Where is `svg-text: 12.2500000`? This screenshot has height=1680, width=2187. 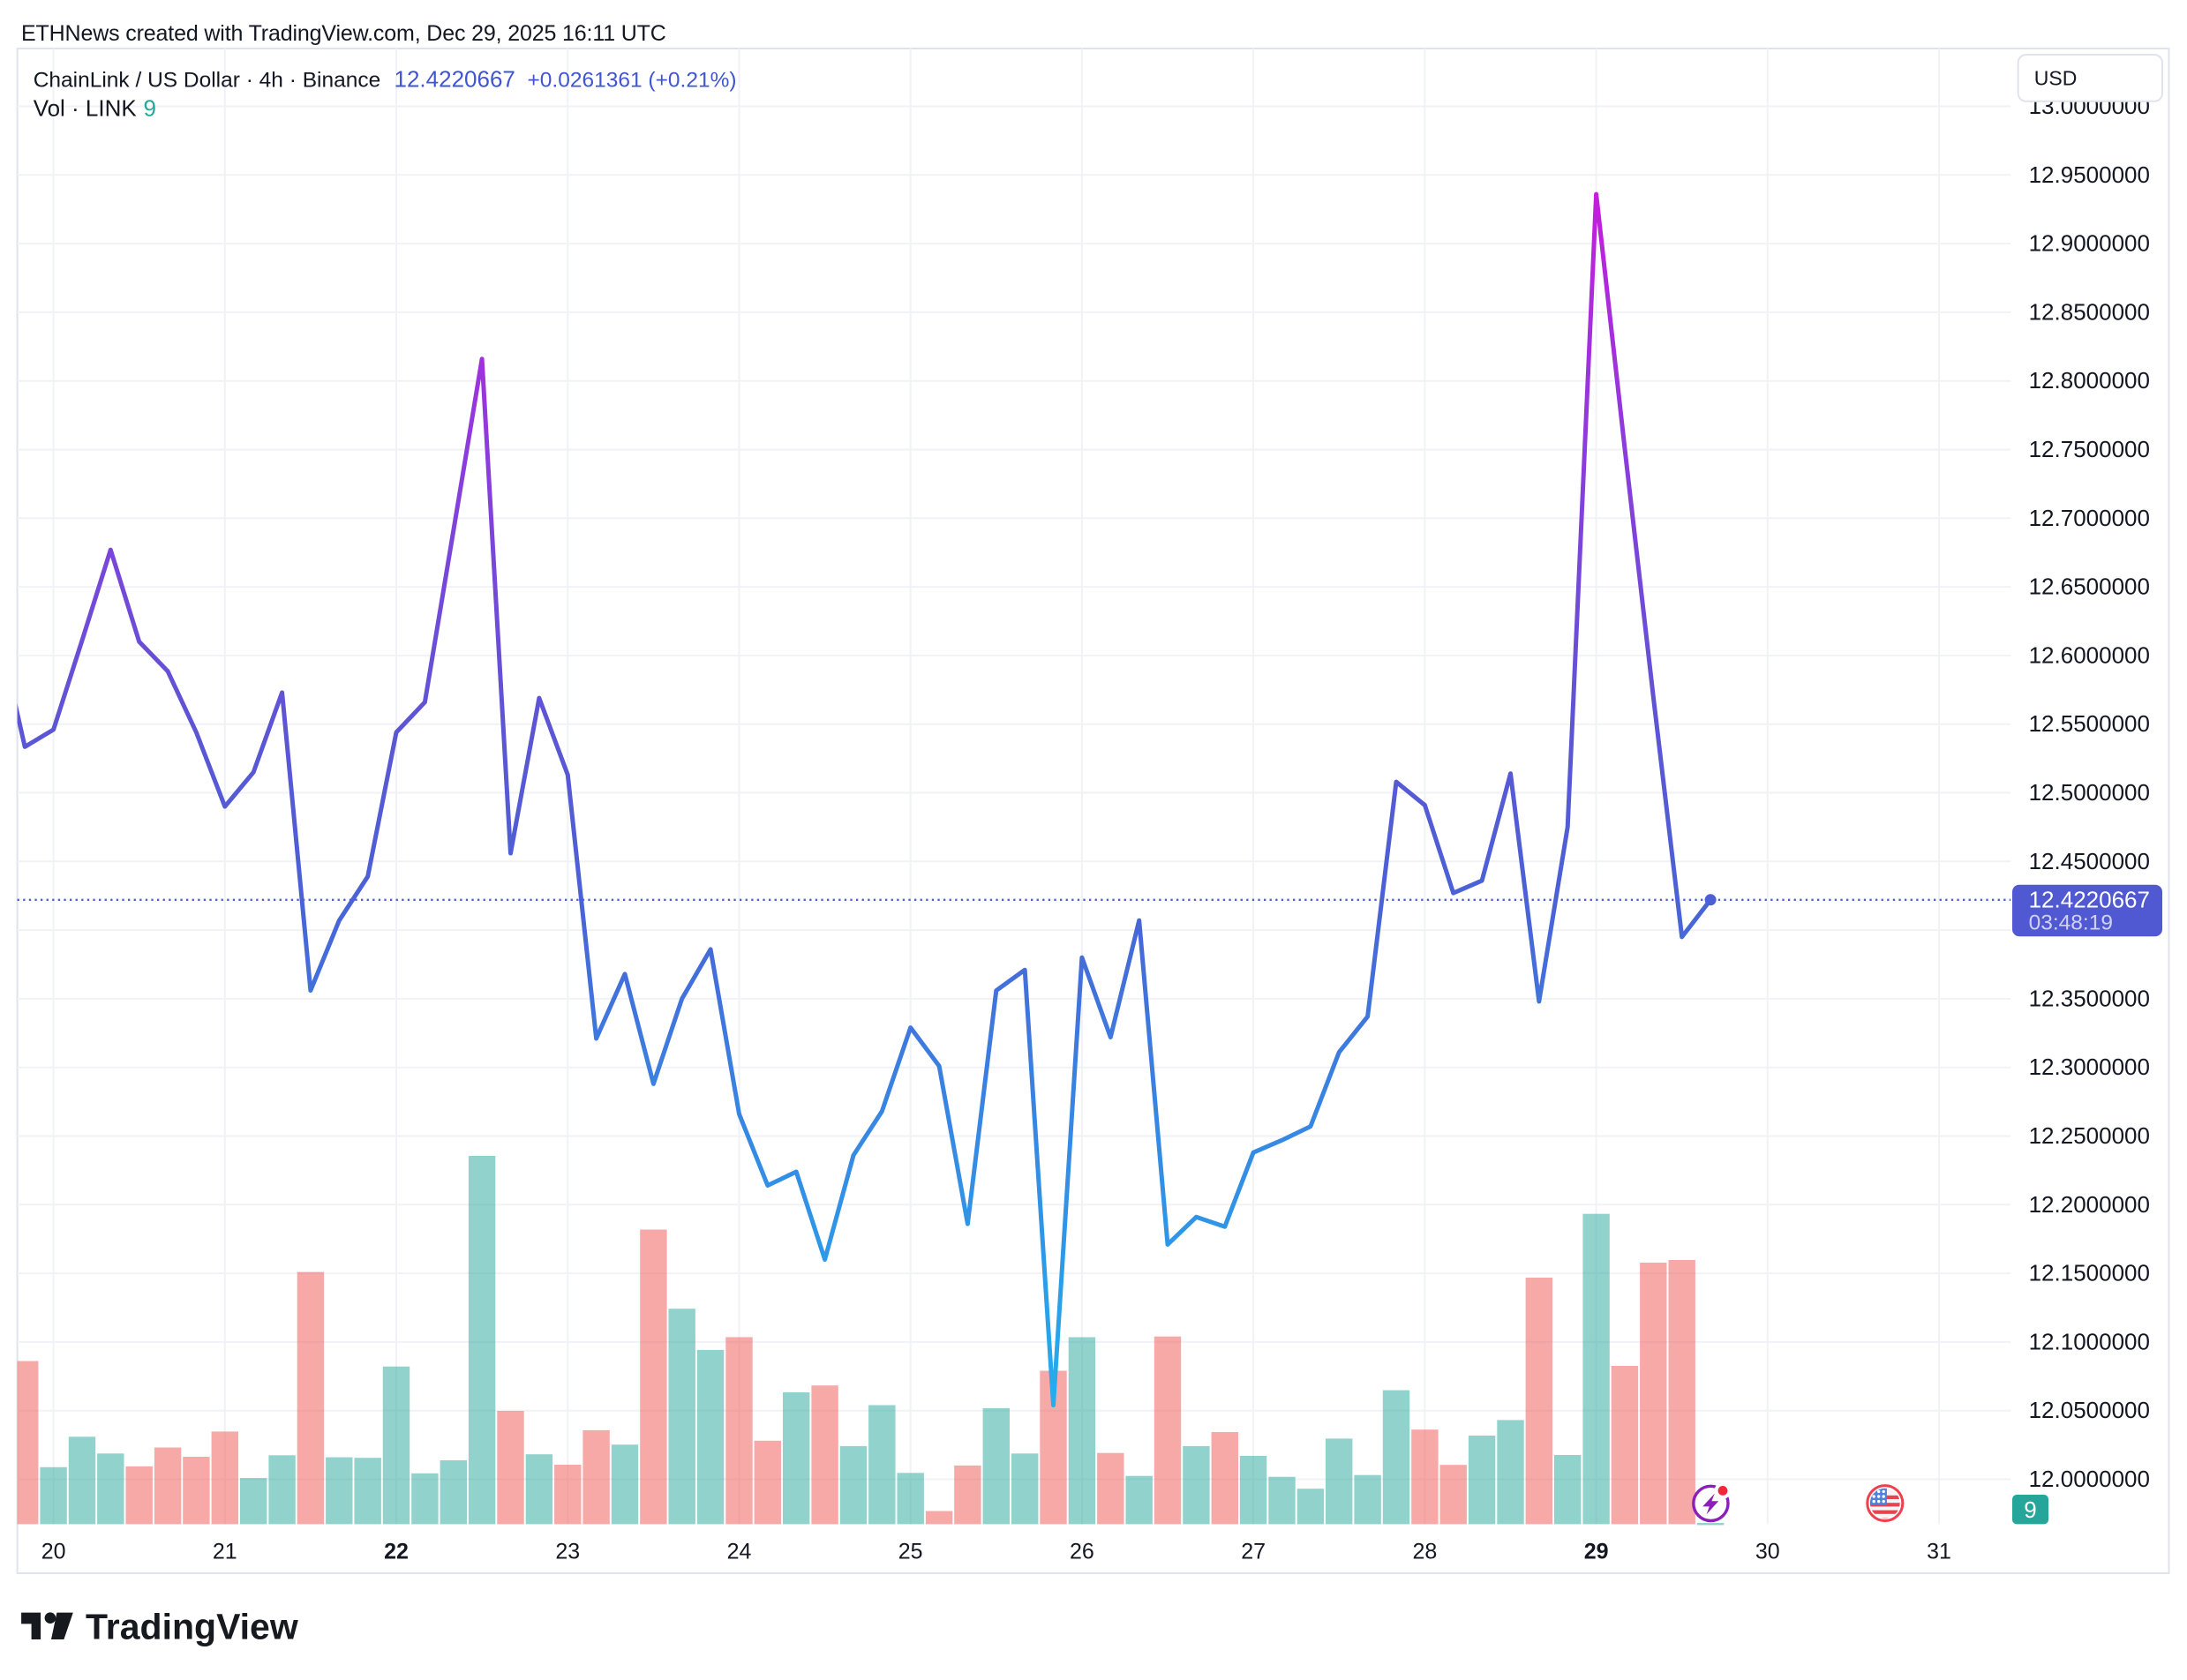 svg-text: 12.2500000 is located at coordinates (2089, 1135).